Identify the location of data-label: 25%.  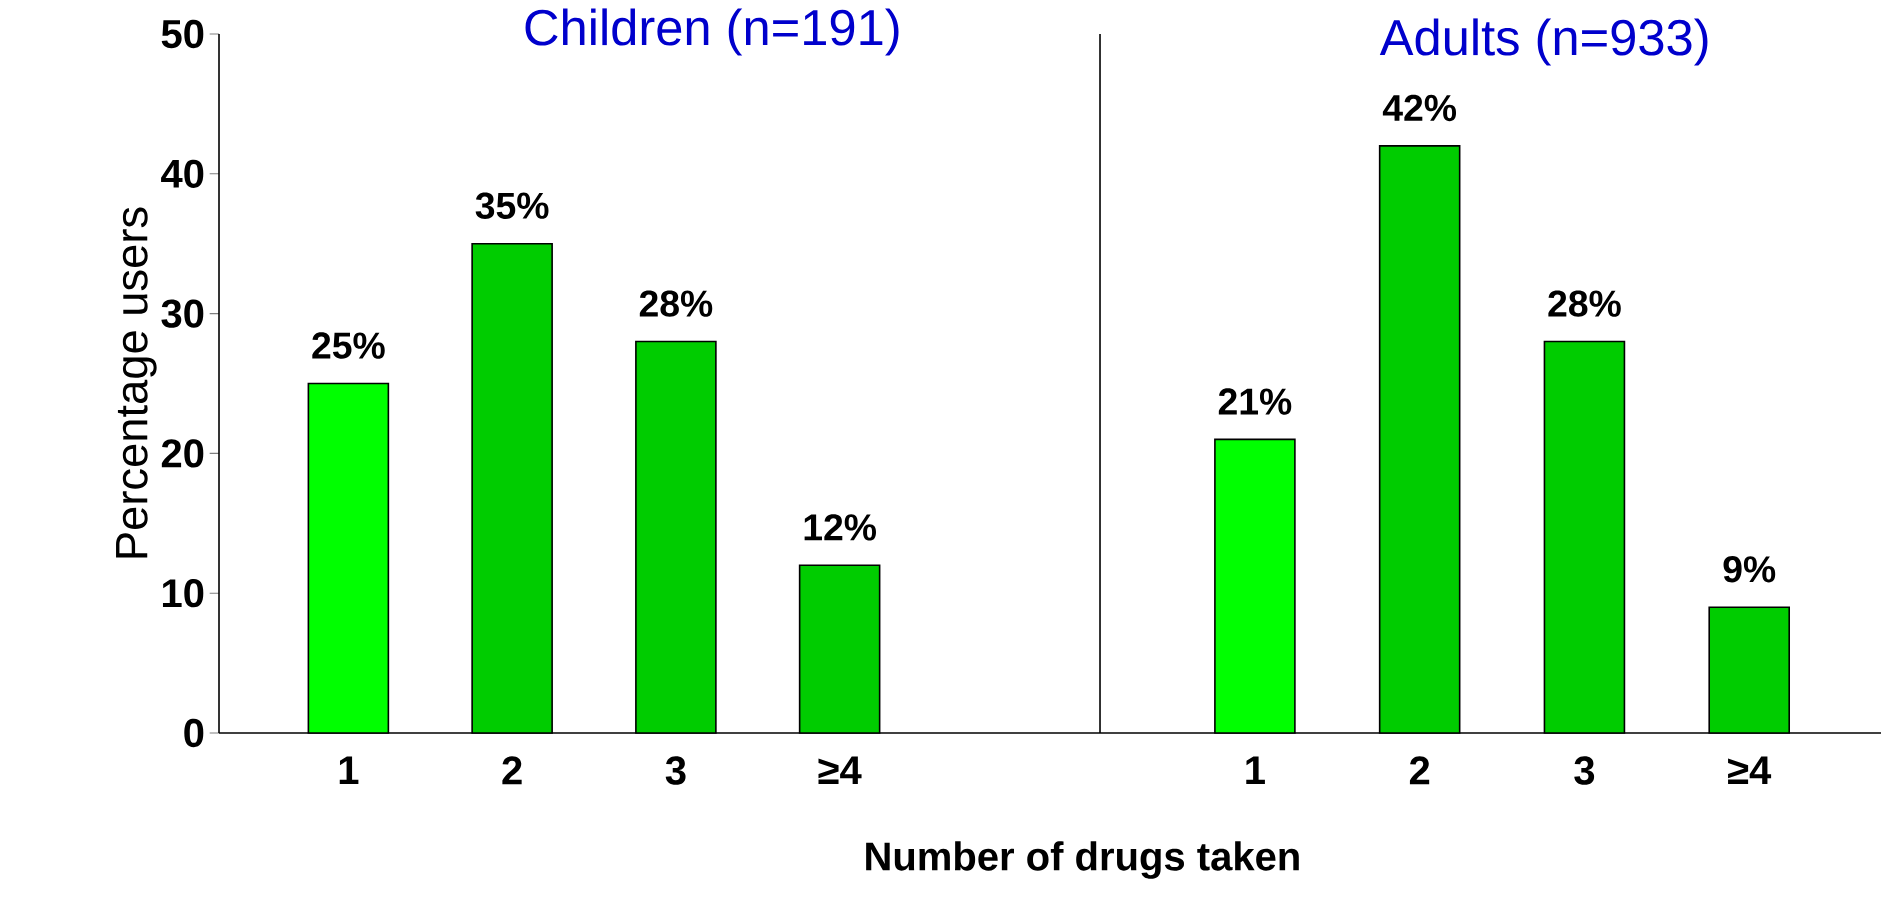
(348, 345).